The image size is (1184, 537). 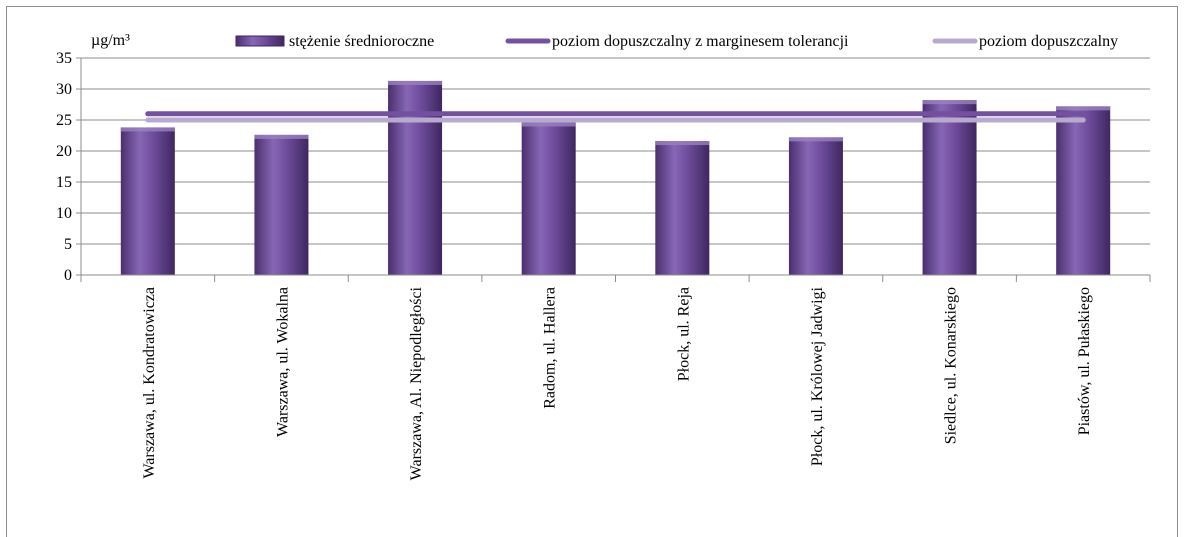 What do you see at coordinates (64, 151) in the screenshot?
I see `y-tick-label: 20` at bounding box center [64, 151].